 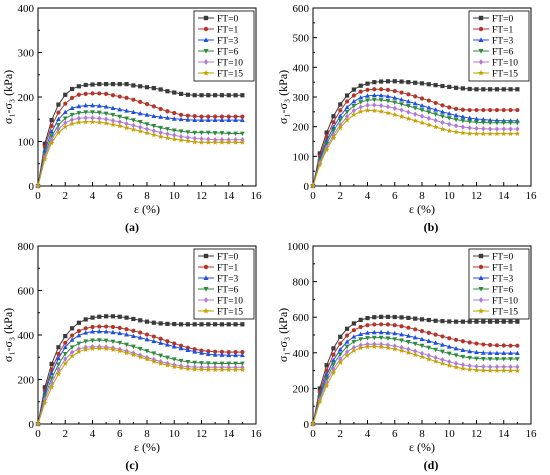 I want to click on legend-label: FT=0, so click(x=227, y=20).